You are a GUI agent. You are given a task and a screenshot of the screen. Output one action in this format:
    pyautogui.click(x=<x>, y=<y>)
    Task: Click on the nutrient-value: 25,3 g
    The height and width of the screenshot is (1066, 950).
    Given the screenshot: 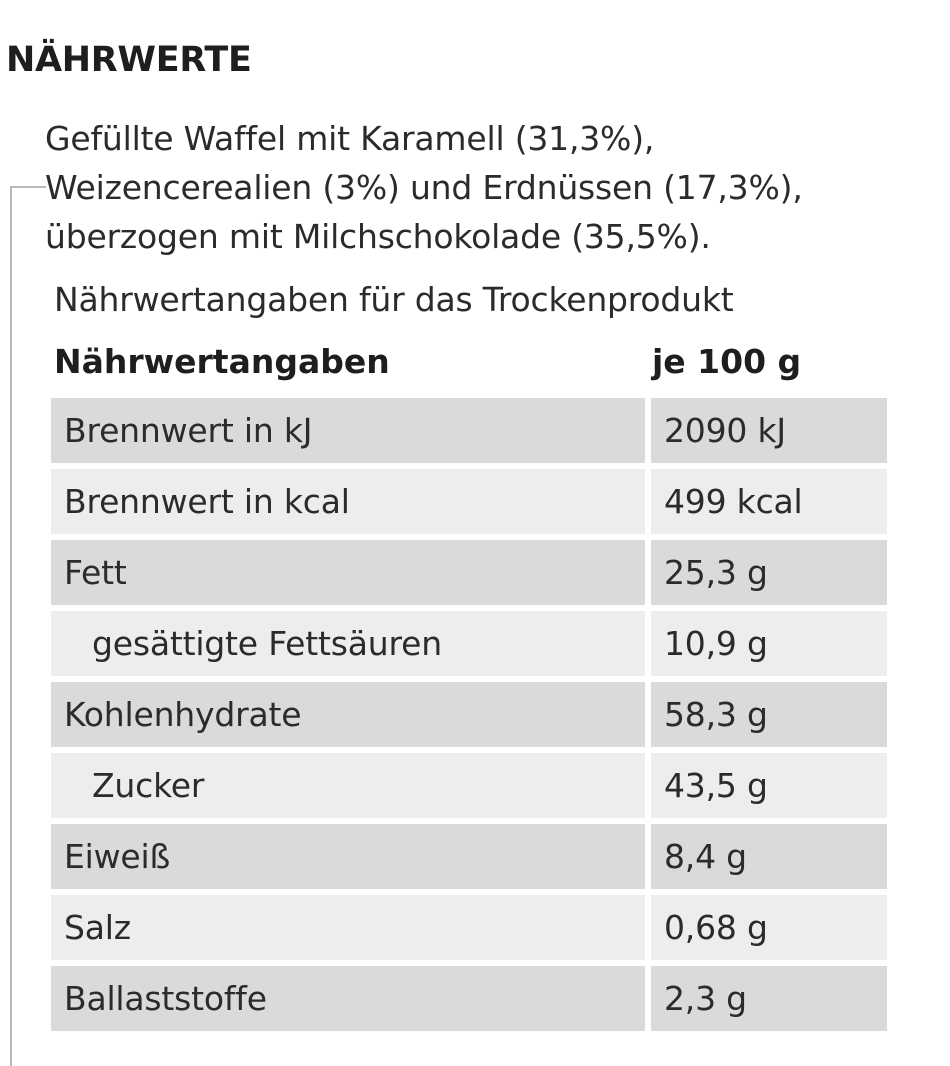 What is the action you would take?
    pyautogui.click(x=769, y=572)
    